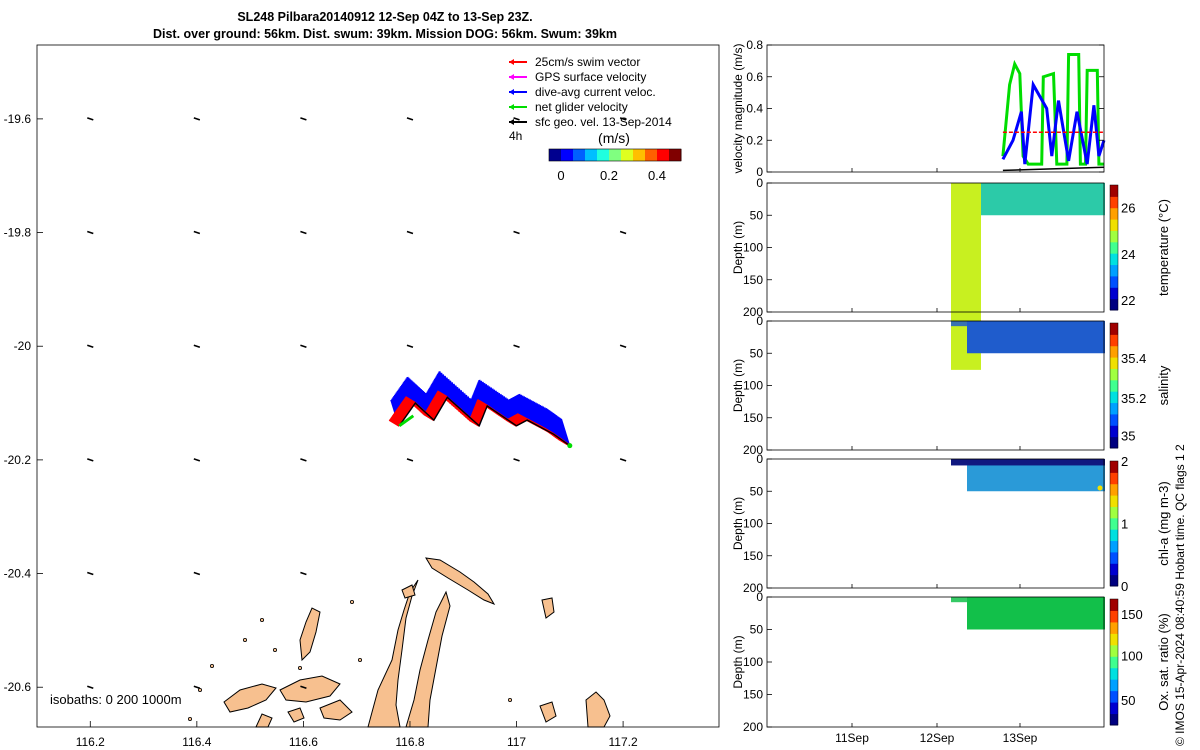 The width and height of the screenshot is (1200, 750). What do you see at coordinates (116, 699) in the screenshot?
I see `isobaths-label: isobaths: 0 200 1000m` at bounding box center [116, 699].